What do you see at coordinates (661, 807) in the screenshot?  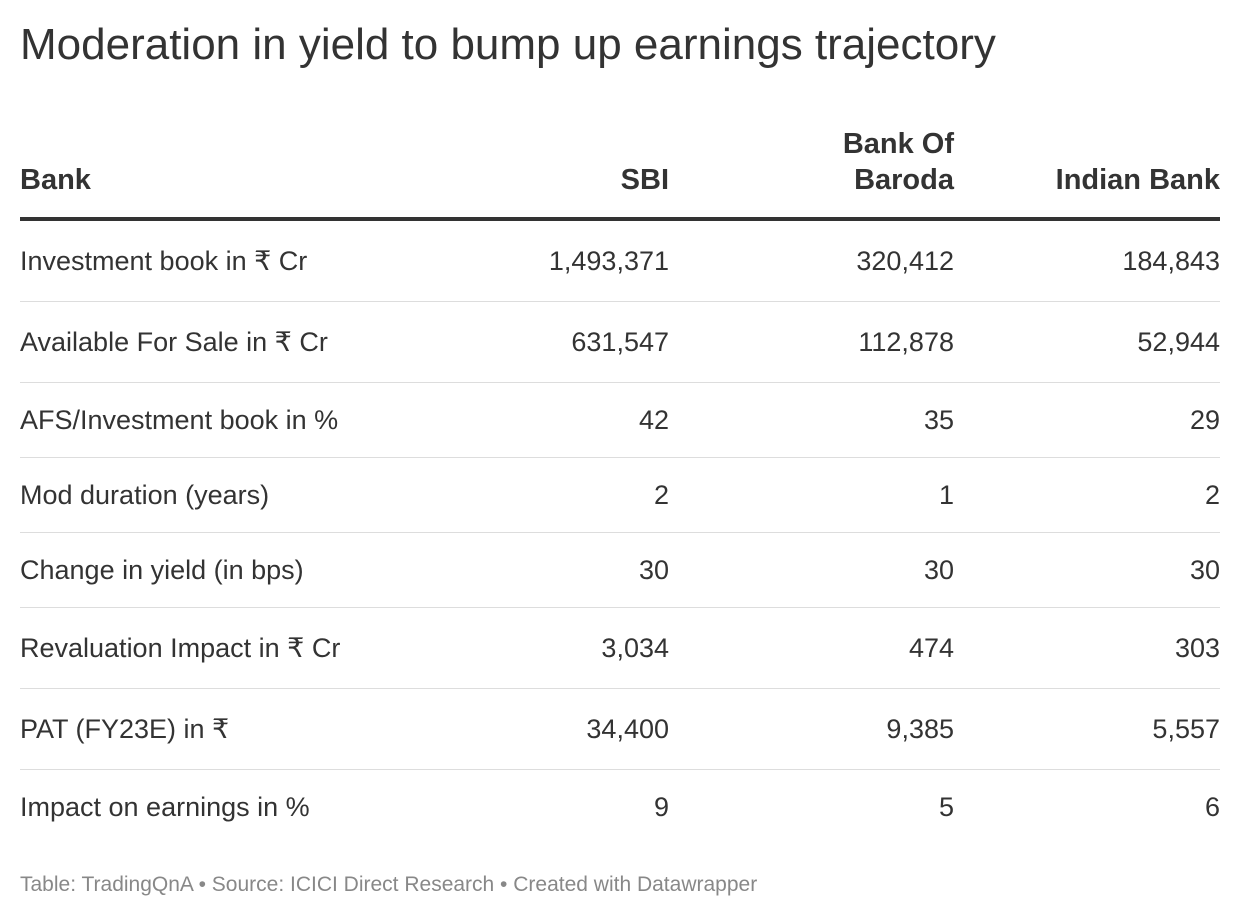 I see `cell-sbi: 9` at bounding box center [661, 807].